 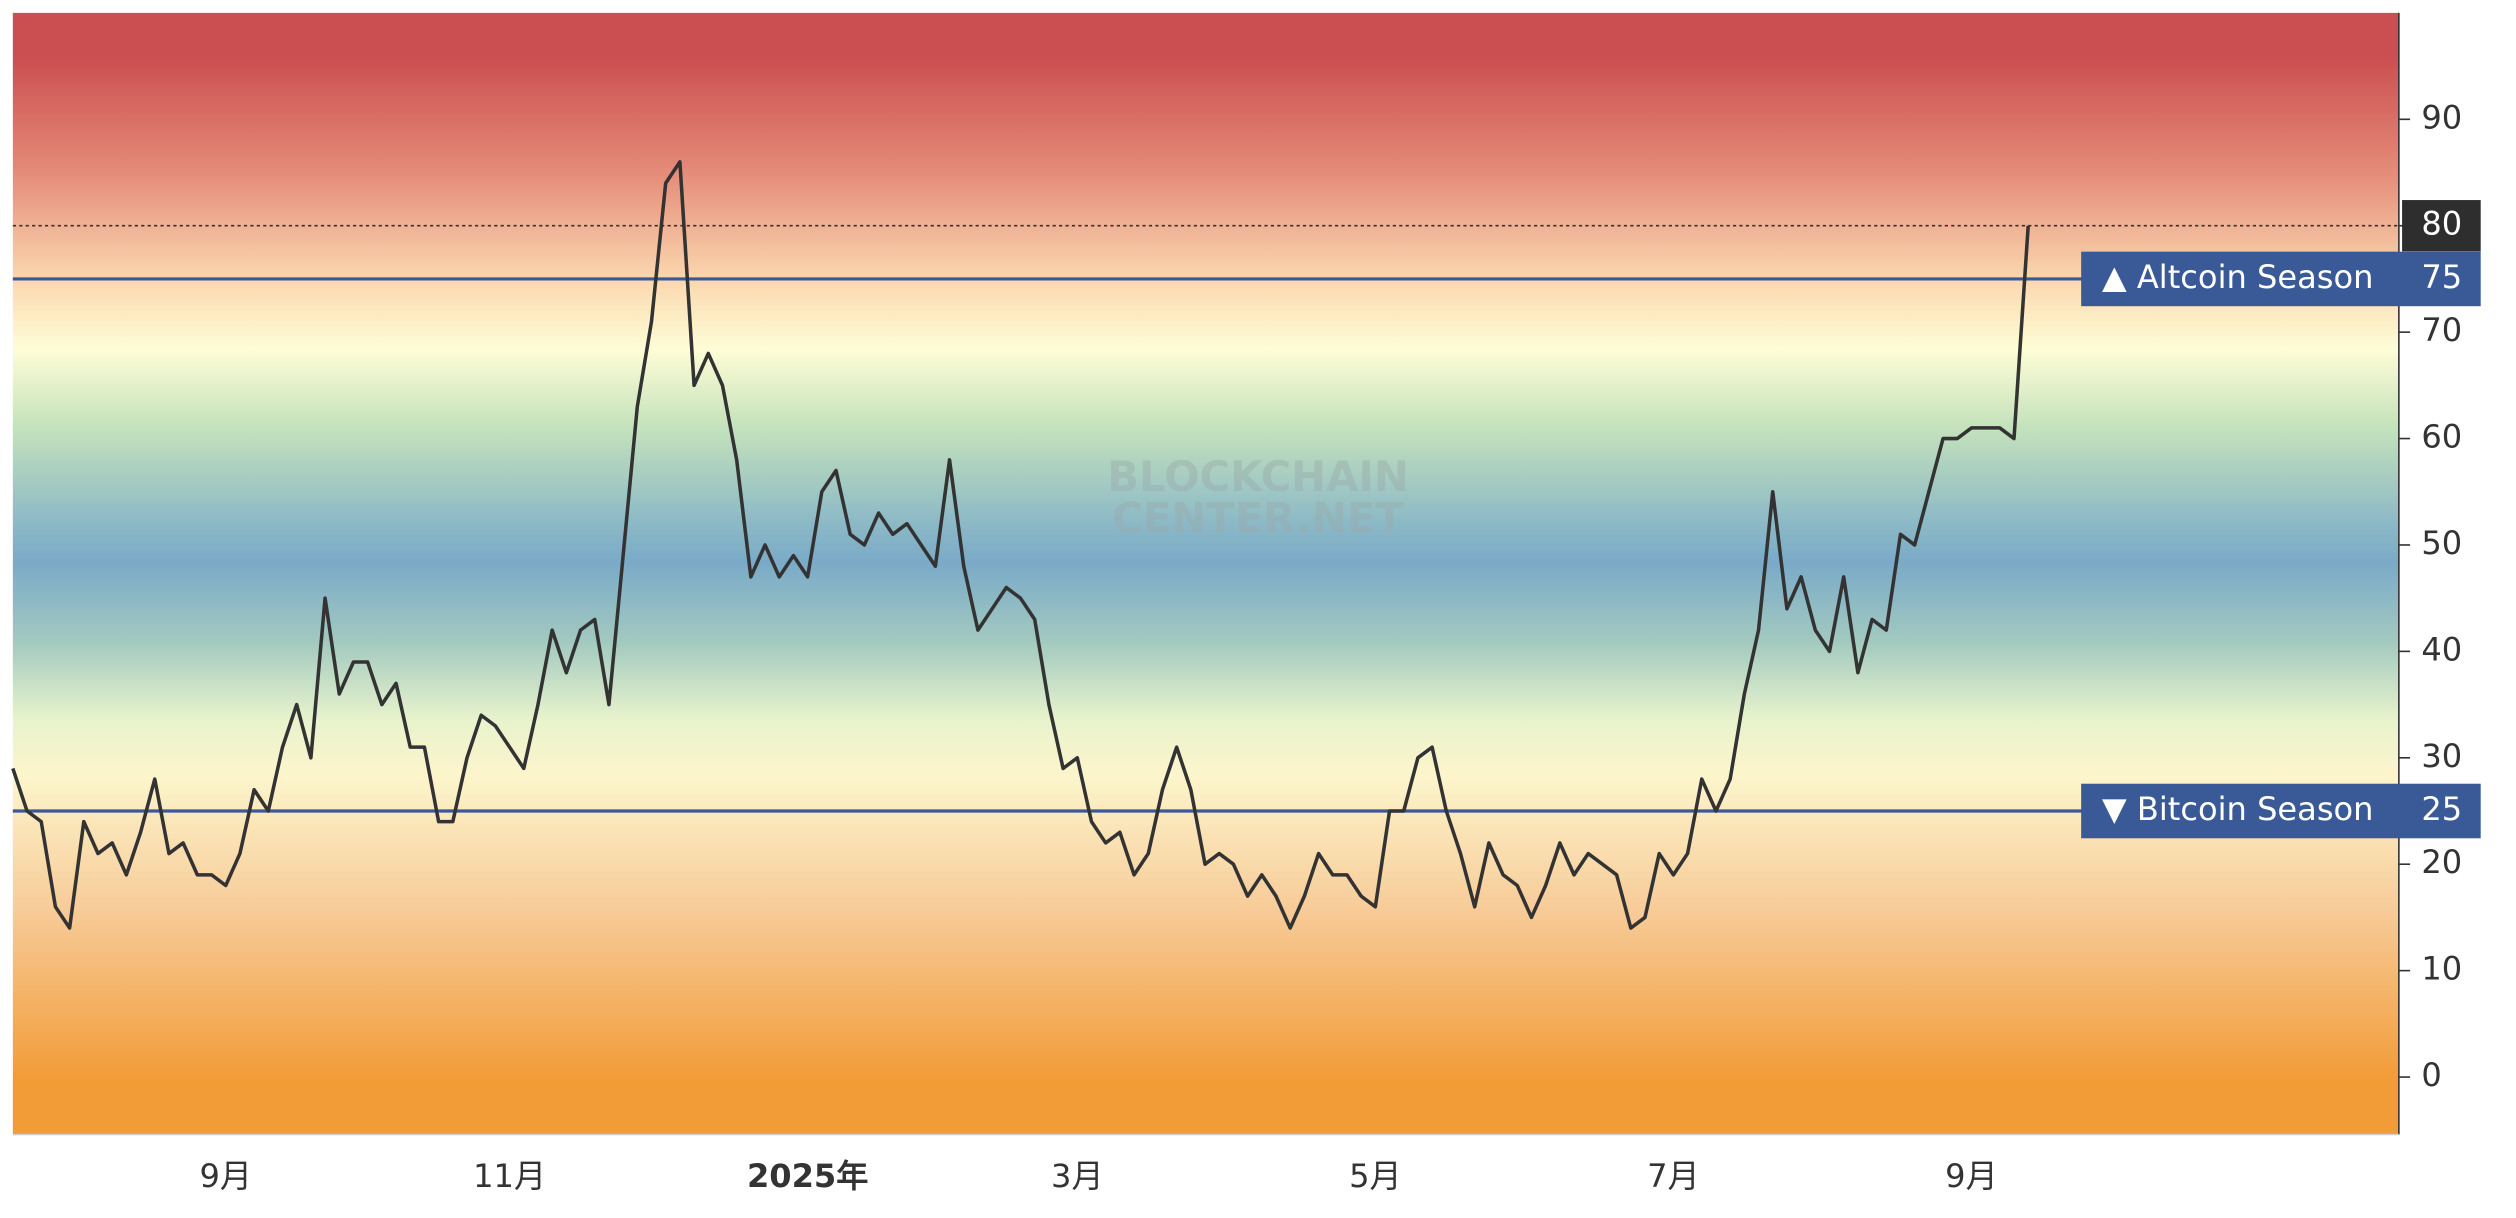 What do you see at coordinates (2441, 117) in the screenshot?
I see `y-tick-label: 90` at bounding box center [2441, 117].